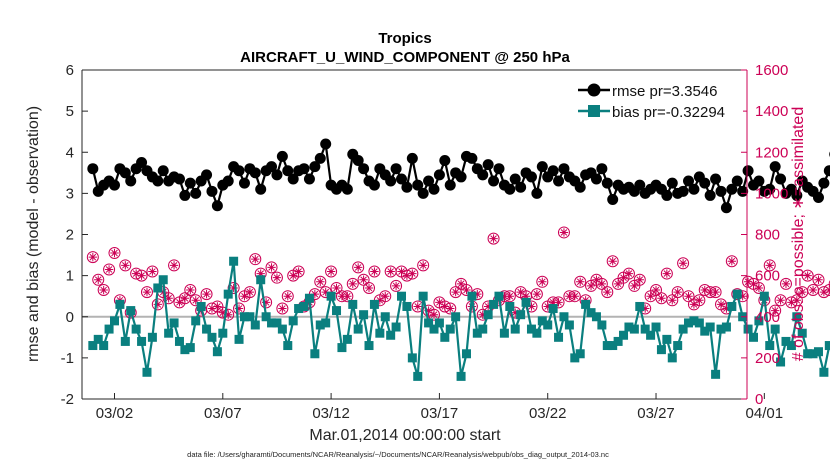  I want to click on y-axis-left-label: rmse and bias (model - observation), so click(33, 234).